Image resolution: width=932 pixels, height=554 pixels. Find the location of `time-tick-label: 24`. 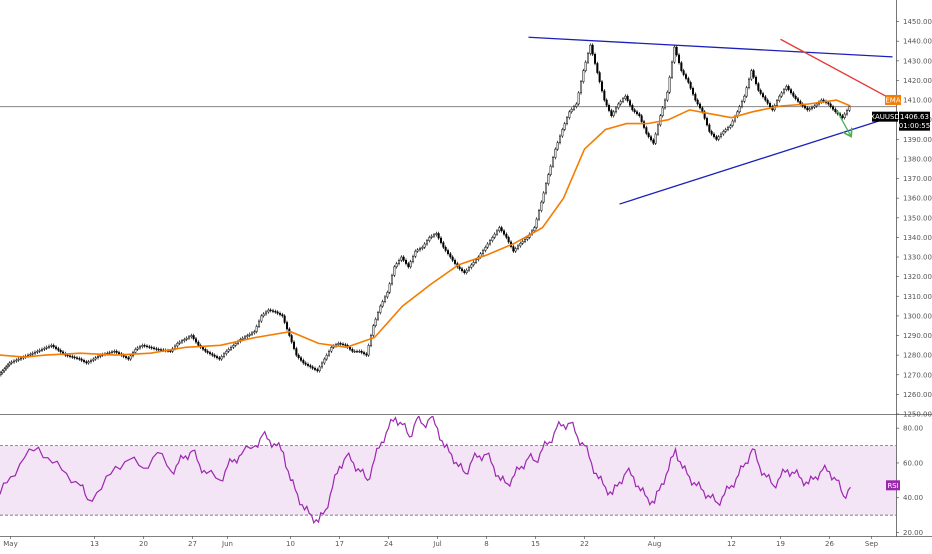

time-tick-label: 24 is located at coordinates (388, 544).